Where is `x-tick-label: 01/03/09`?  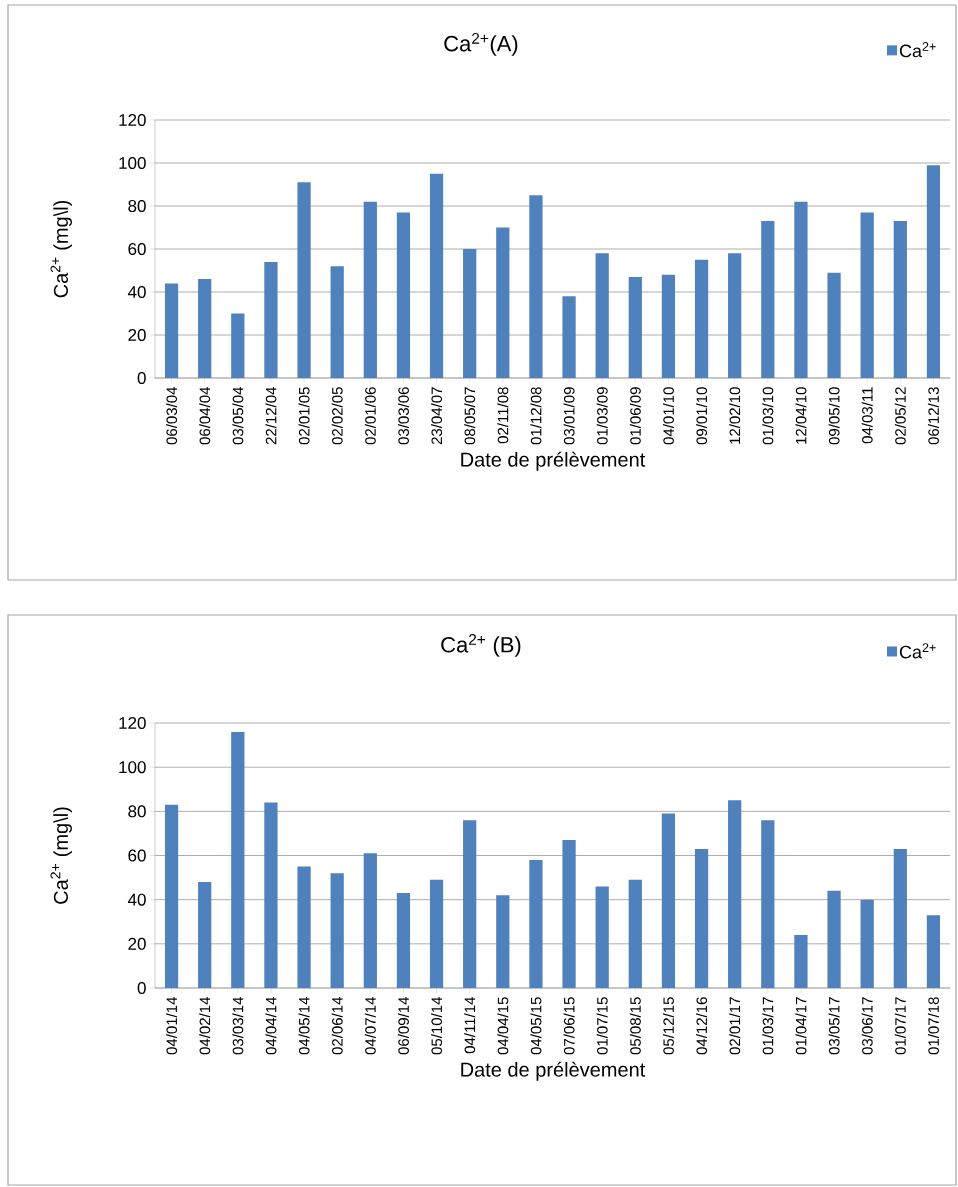 x-tick-label: 01/03/09 is located at coordinates (602, 416).